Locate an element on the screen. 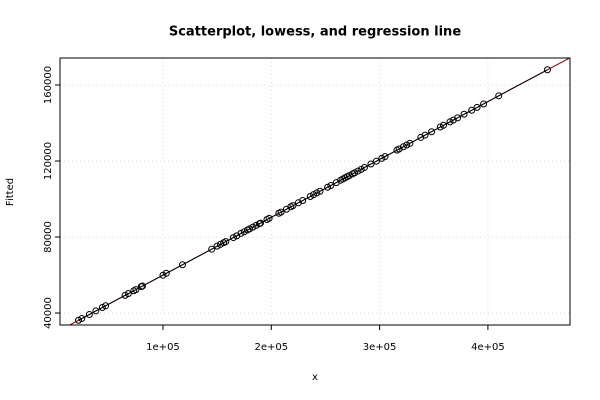  x-axis-label: x is located at coordinates (315, 377).